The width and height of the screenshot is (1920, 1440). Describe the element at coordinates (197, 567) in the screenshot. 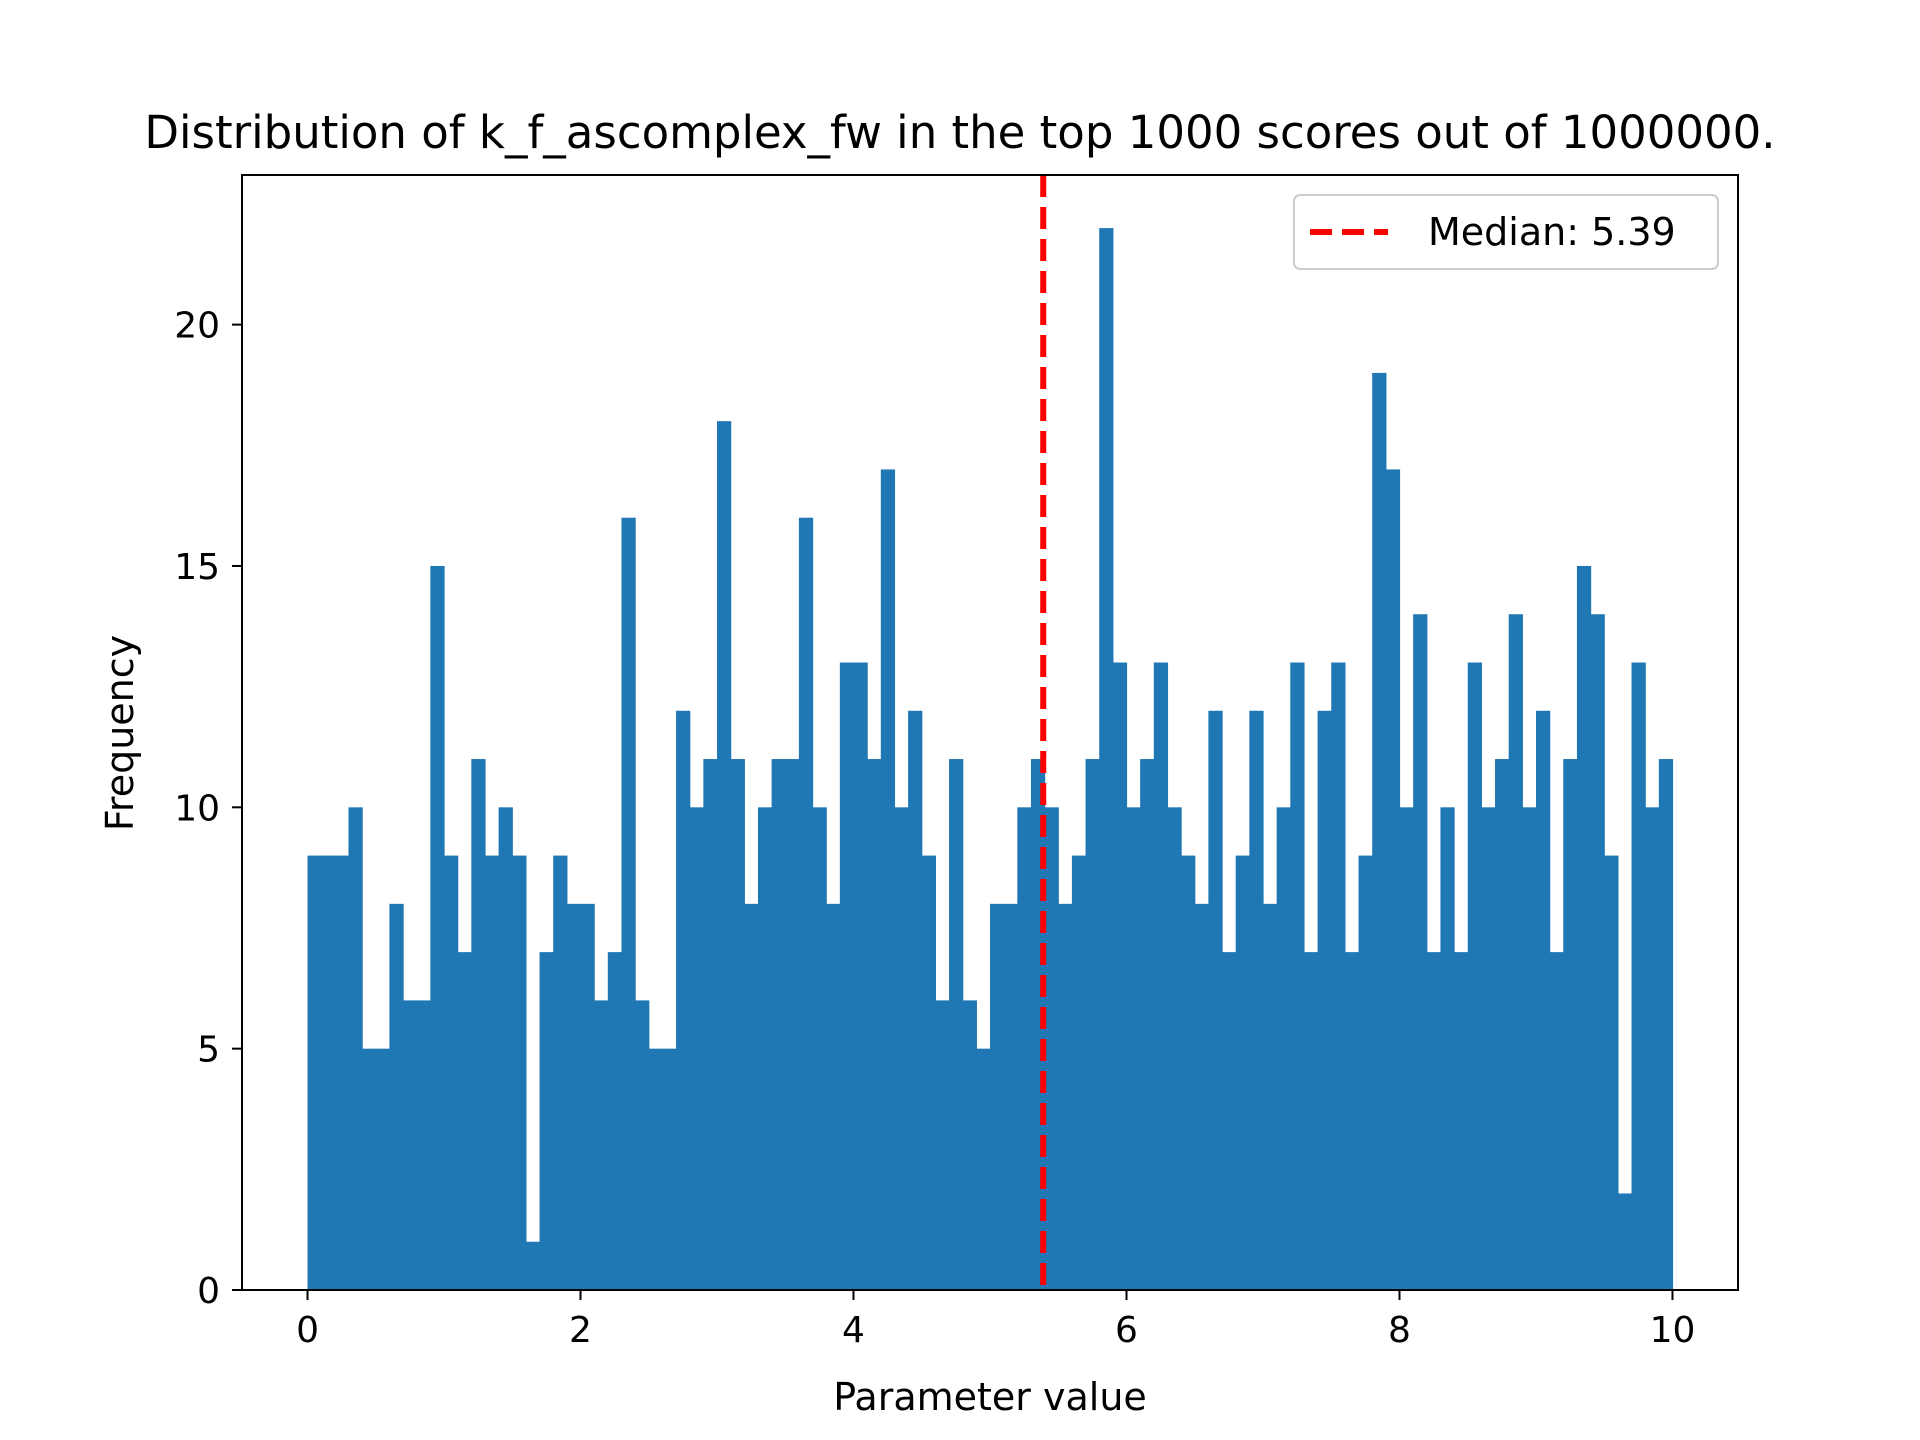

I see `y-tick-label: 15` at that location.